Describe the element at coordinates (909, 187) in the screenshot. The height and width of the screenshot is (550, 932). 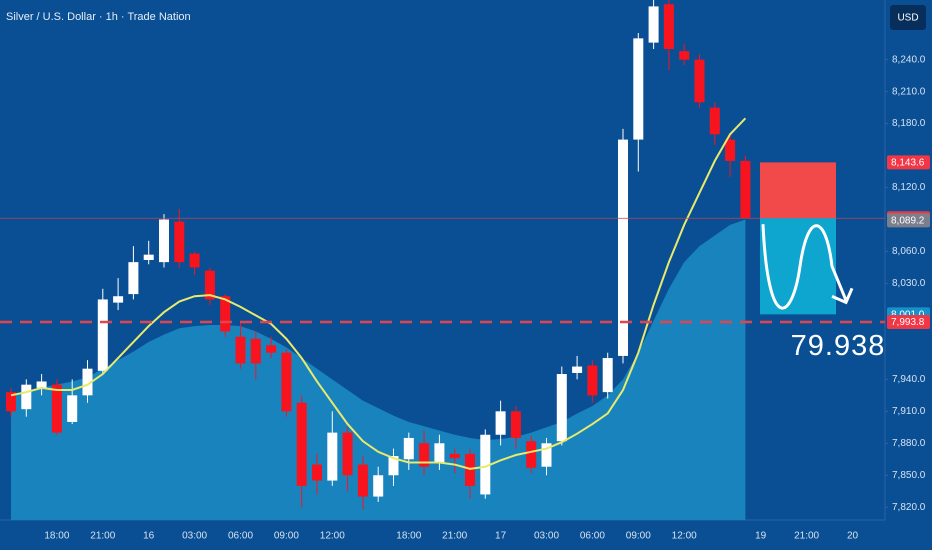
I see `y-tick-label: 8,120.0` at that location.